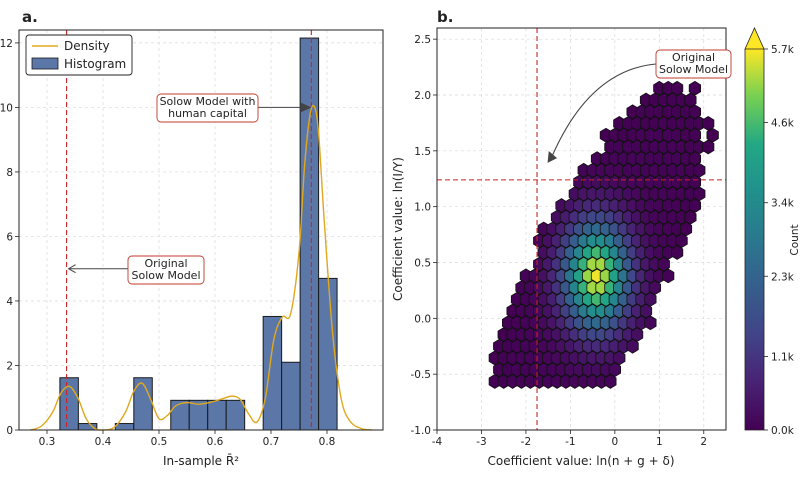 This screenshot has height=480, width=800. What do you see at coordinates (159, 442) in the screenshot?
I see `x-tick-label: 0.5` at bounding box center [159, 442].